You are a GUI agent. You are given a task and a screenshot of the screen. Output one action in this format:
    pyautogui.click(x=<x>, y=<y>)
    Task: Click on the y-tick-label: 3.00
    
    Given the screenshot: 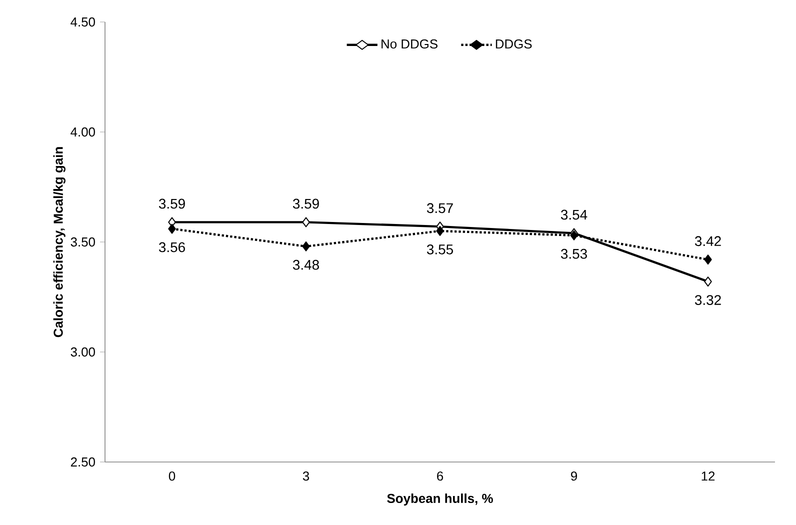 What is the action you would take?
    pyautogui.click(x=82, y=352)
    